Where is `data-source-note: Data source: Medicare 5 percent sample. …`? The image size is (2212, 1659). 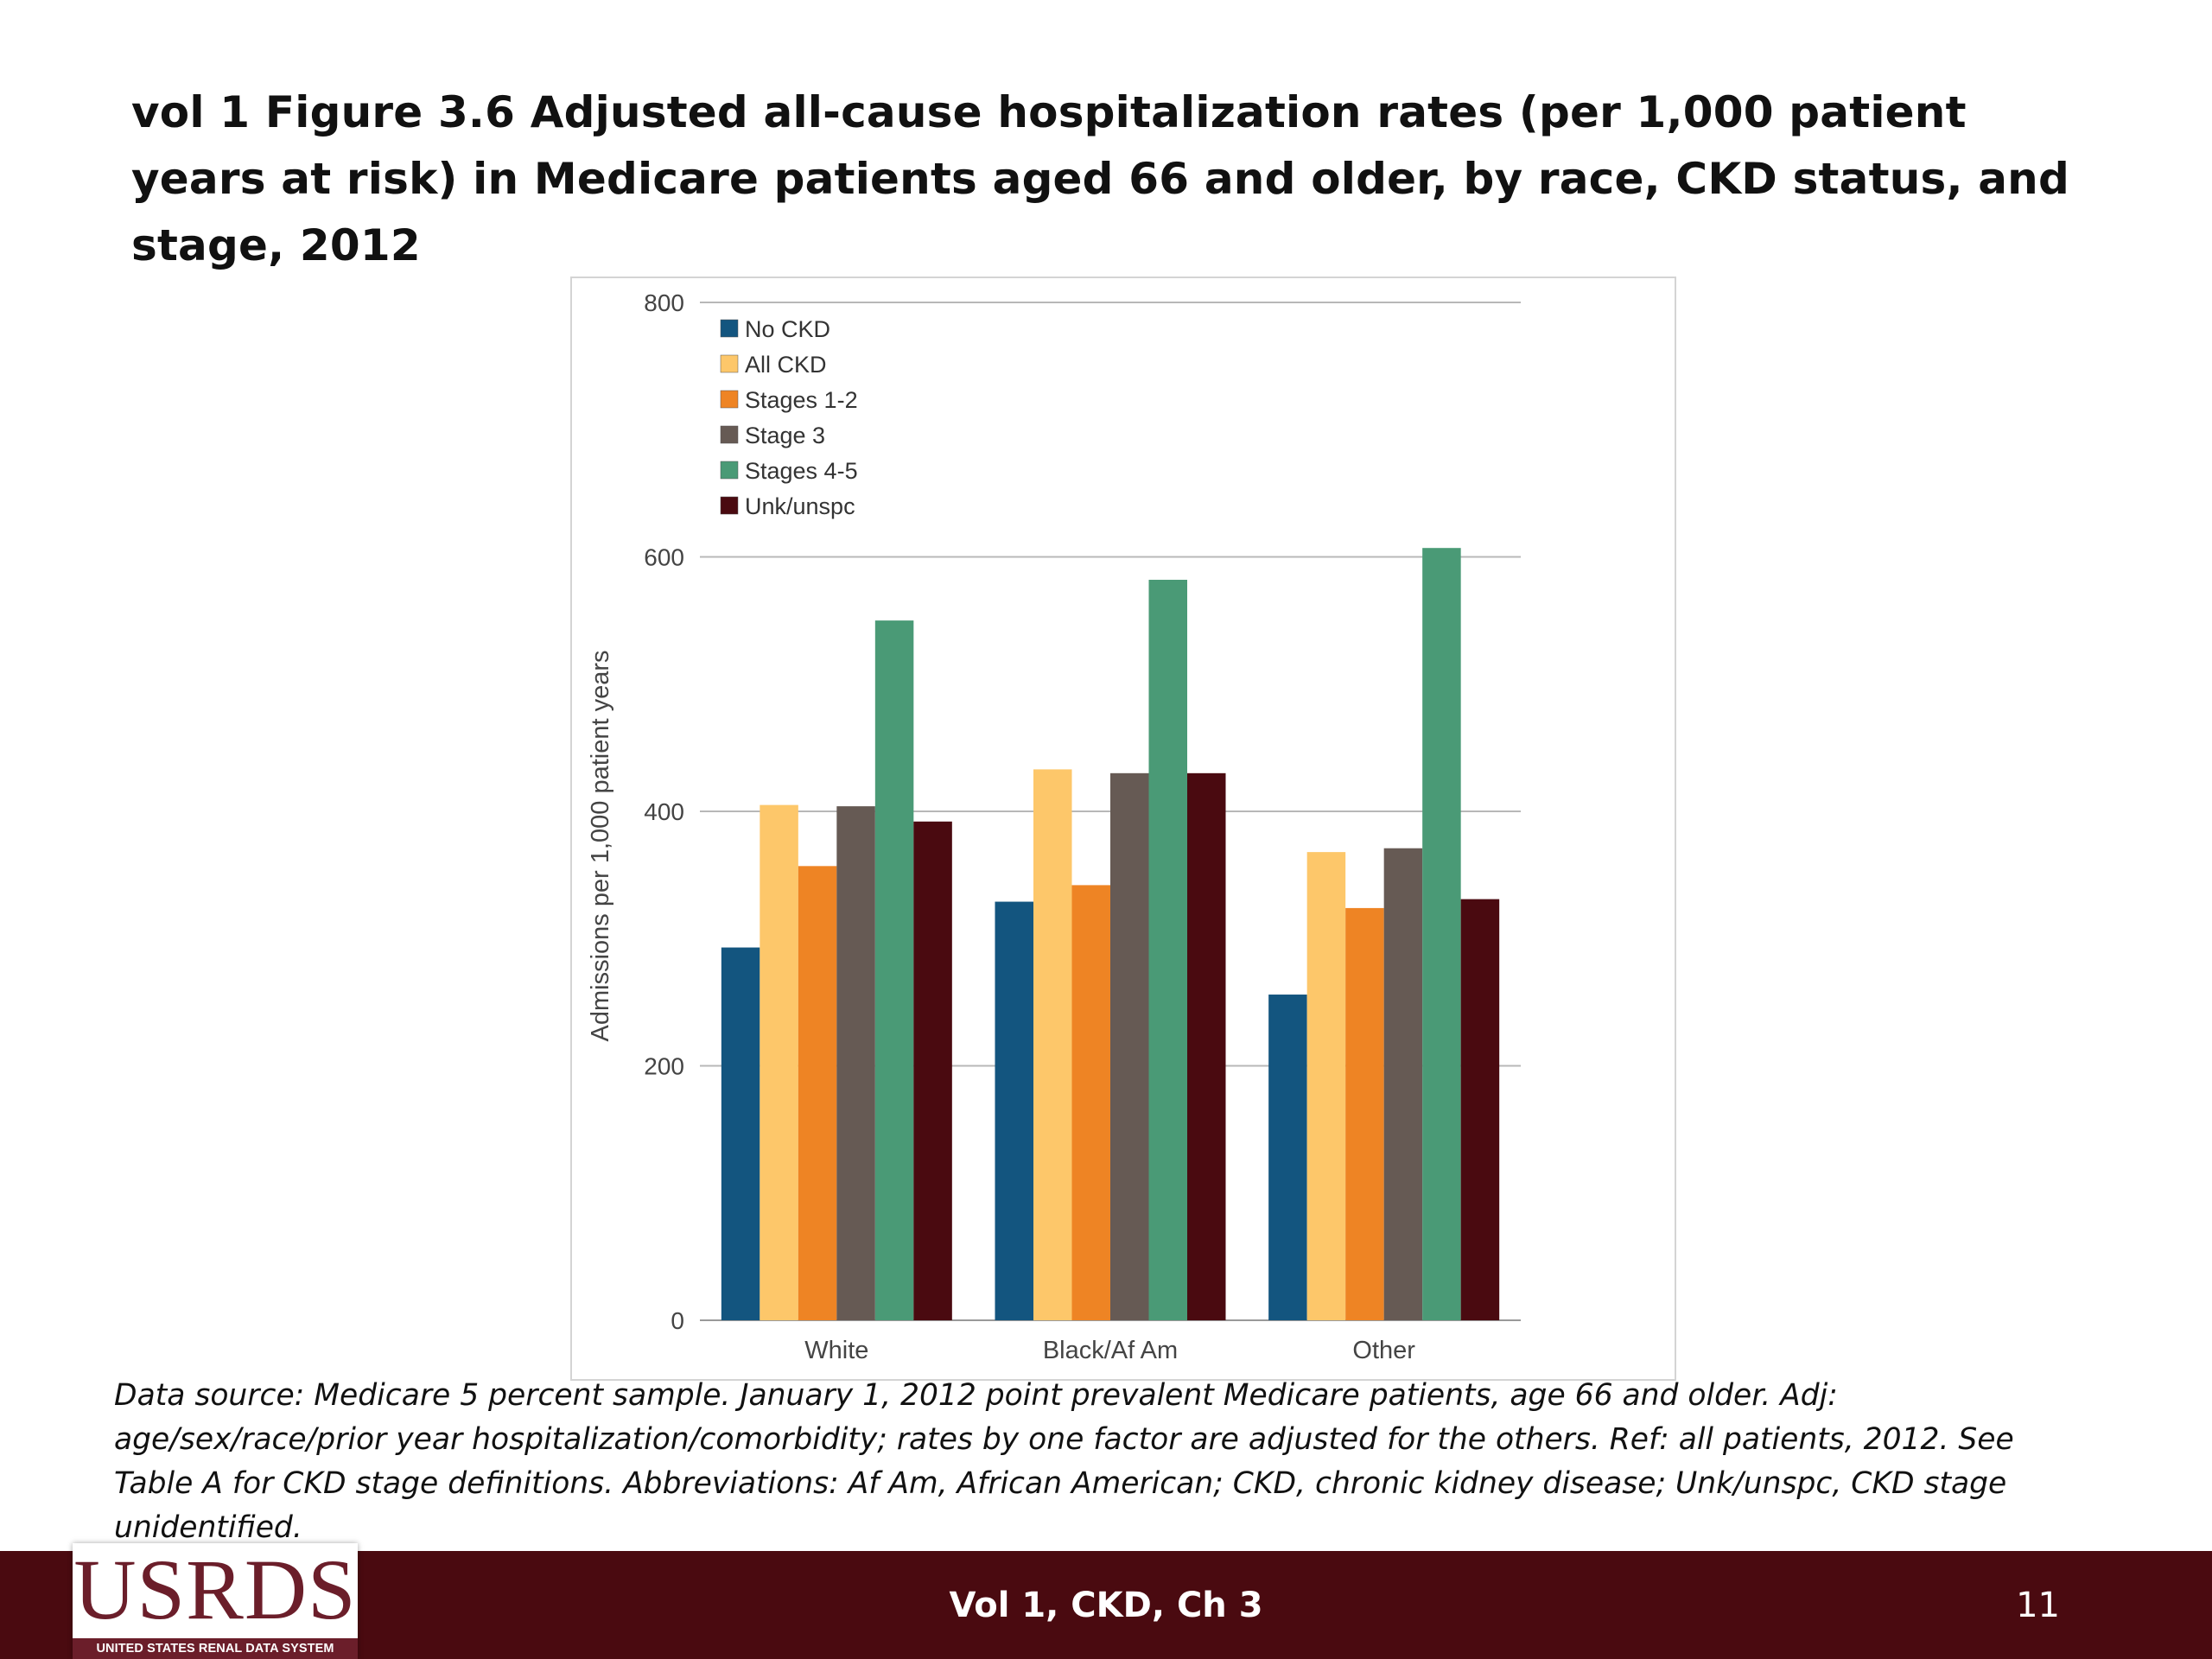
data-source-note: Data source: Medicare 5 percent sample. … is located at coordinates (1064, 1461).